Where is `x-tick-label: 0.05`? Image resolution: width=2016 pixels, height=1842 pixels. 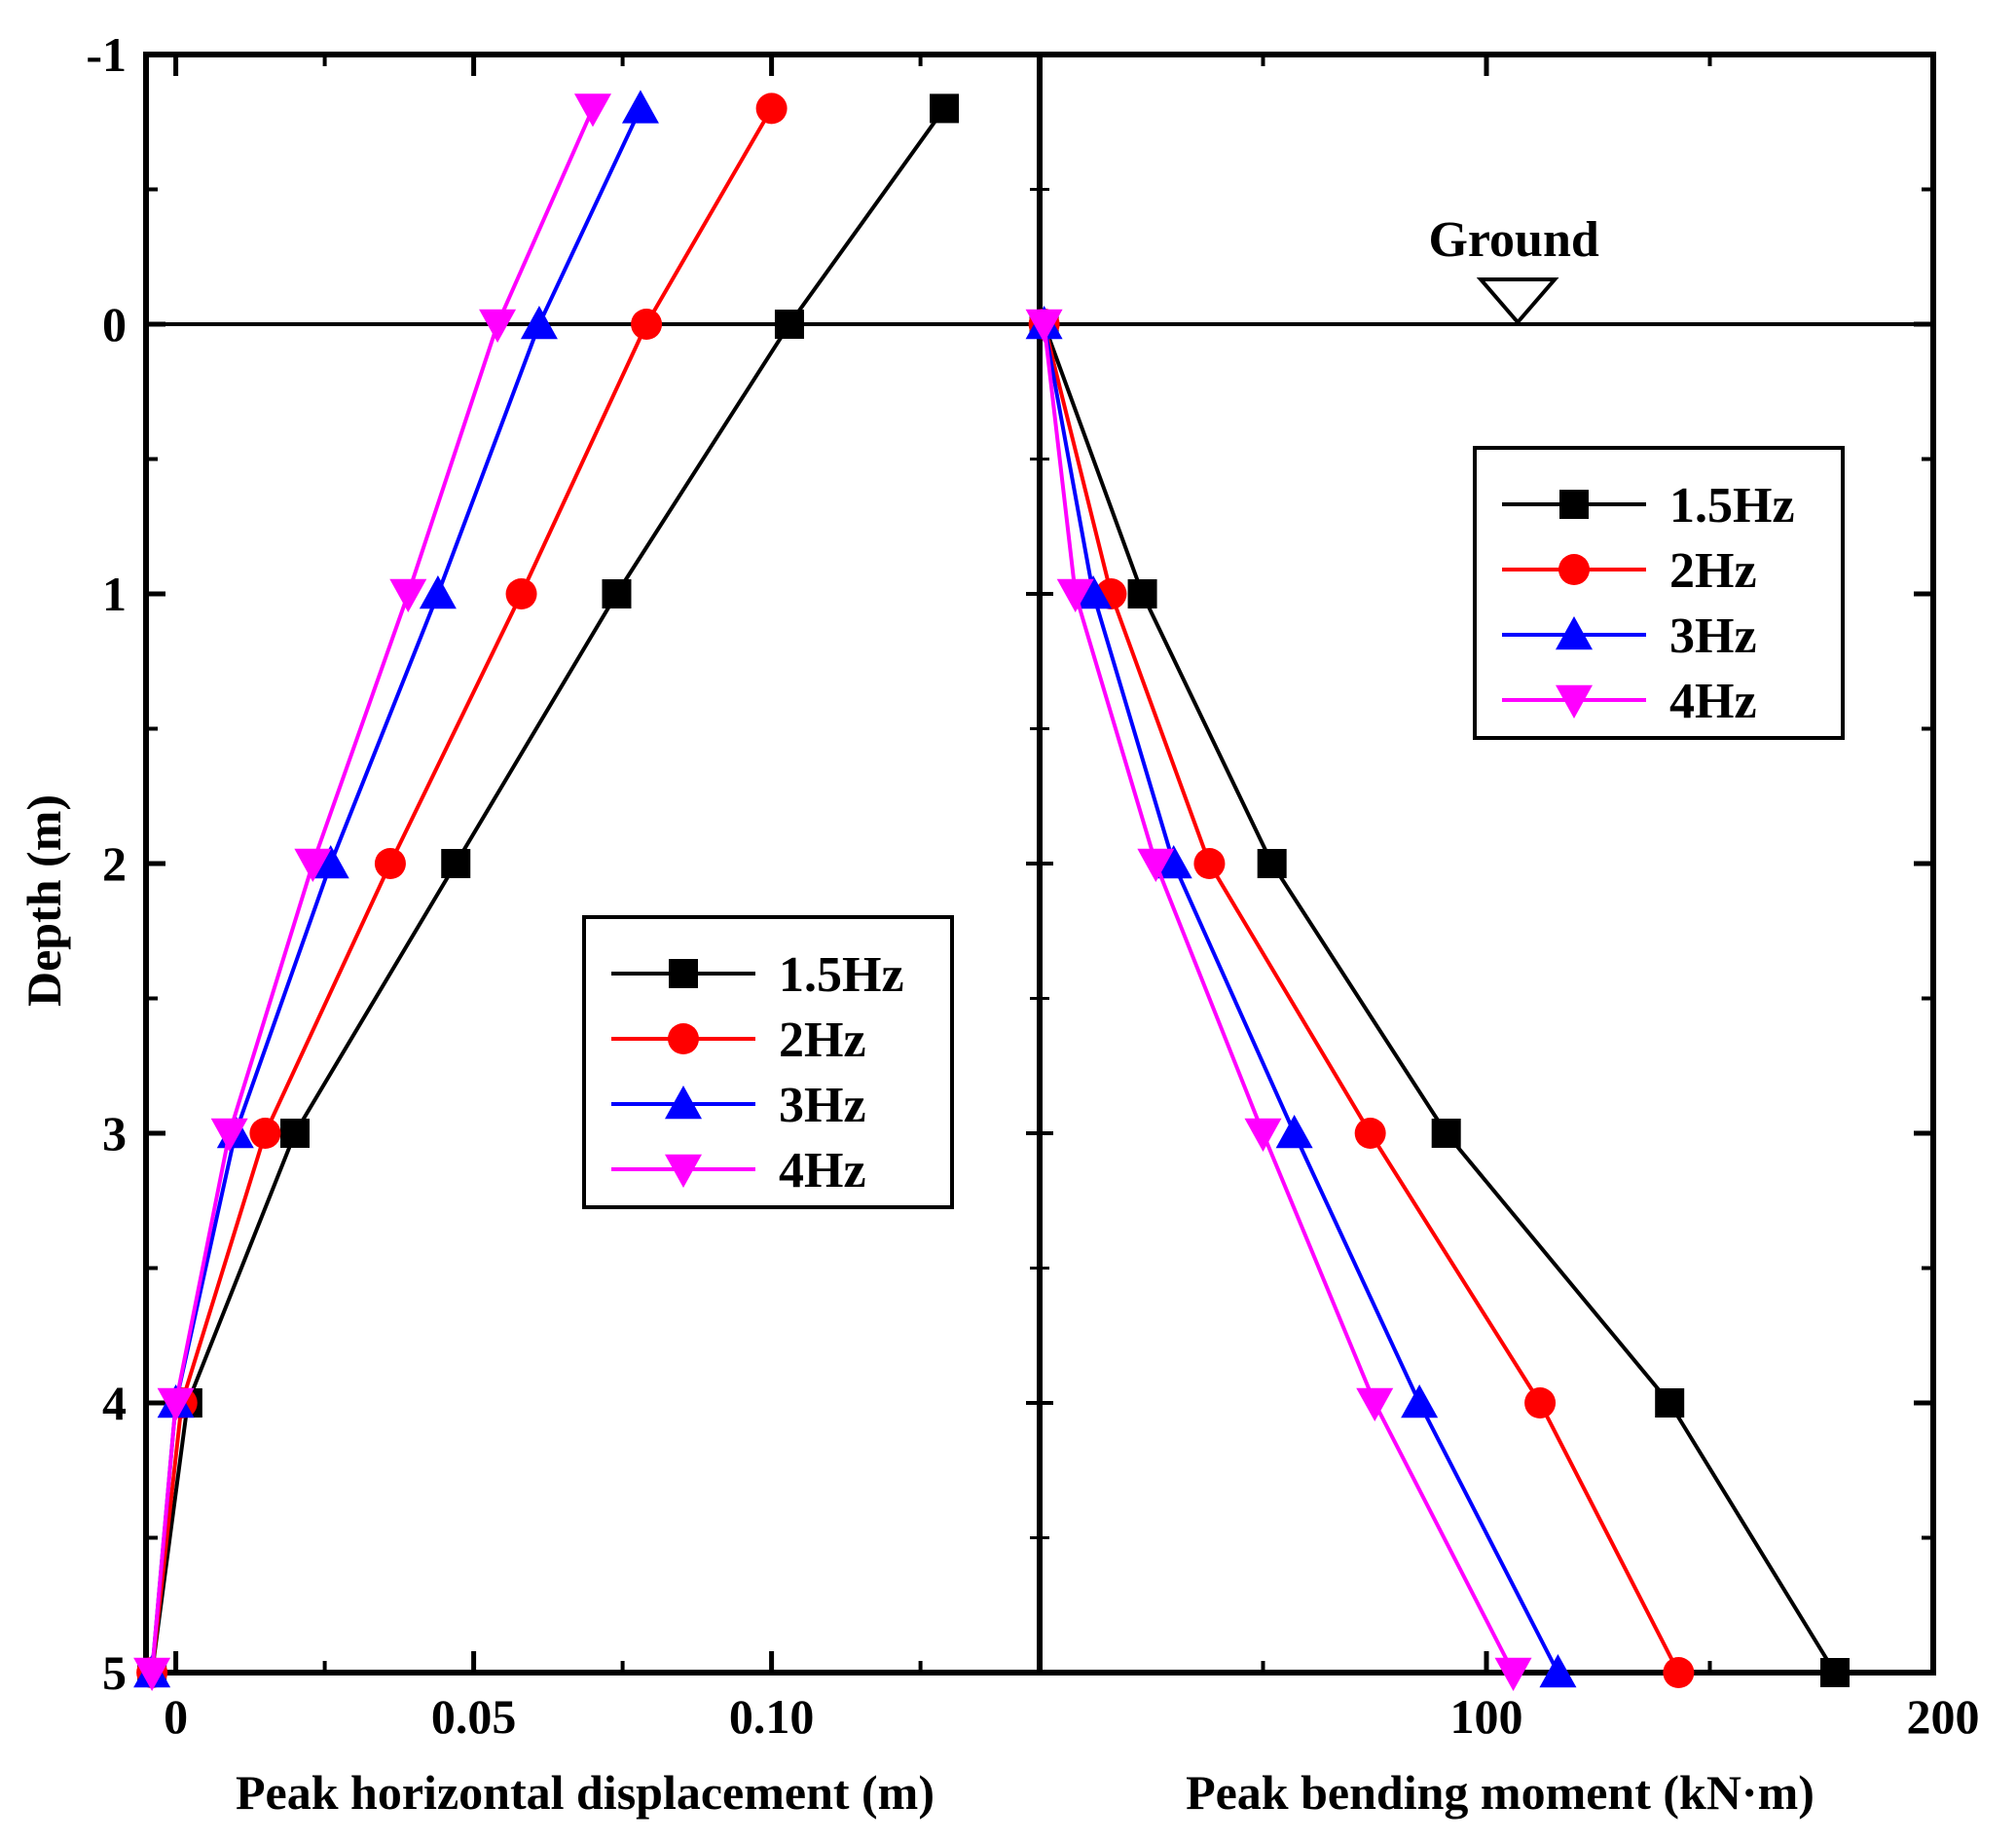 x-tick-label: 0.05 is located at coordinates (474, 1716).